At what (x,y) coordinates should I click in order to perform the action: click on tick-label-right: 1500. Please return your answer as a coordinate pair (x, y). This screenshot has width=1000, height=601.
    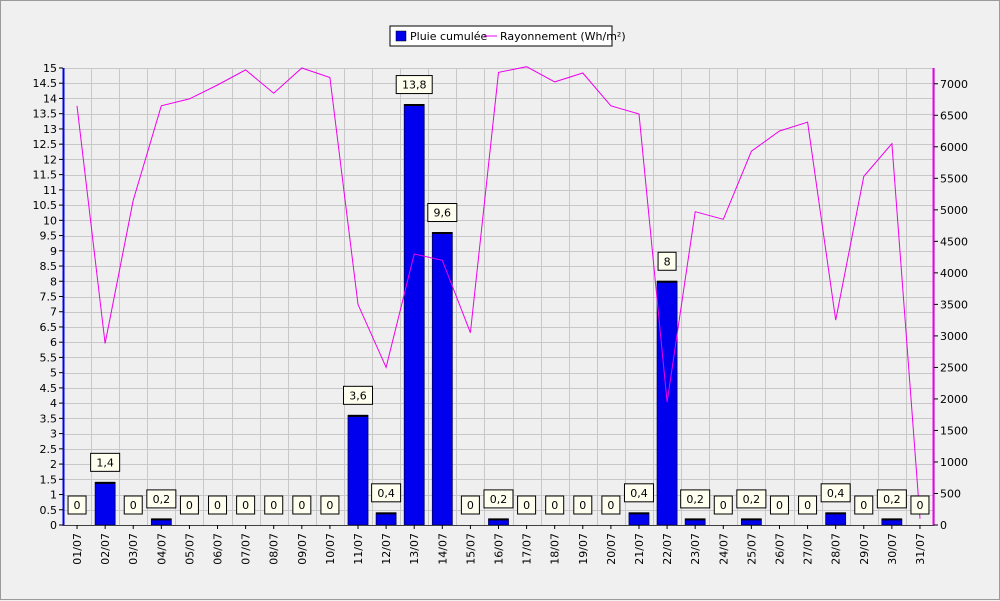
    Looking at the image, I should click on (954, 430).